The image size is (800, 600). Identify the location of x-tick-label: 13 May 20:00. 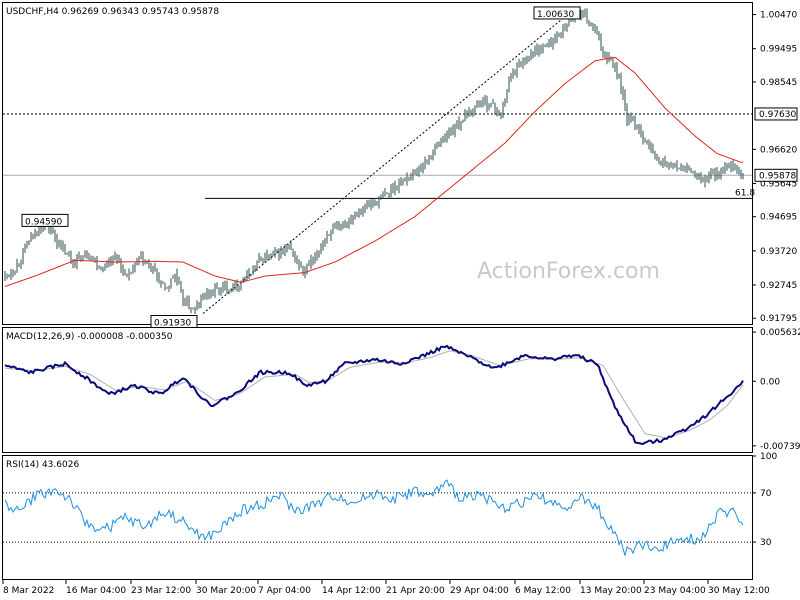
(611, 591).